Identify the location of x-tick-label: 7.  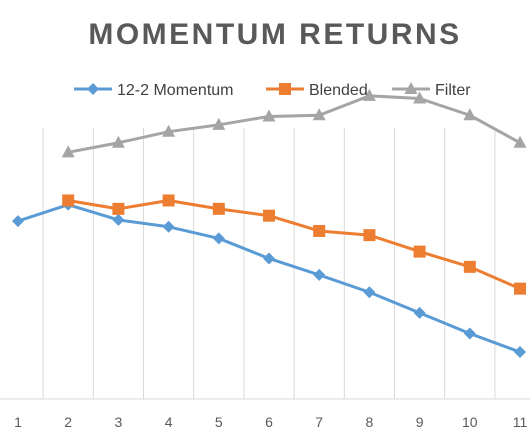
(319, 422).